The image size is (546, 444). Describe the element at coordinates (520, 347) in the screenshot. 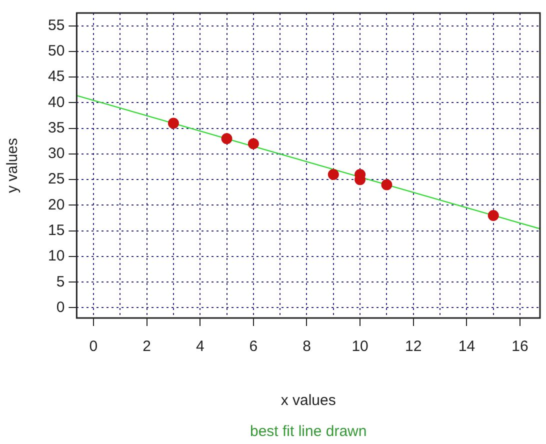

I see `x-tick-label: 16` at that location.